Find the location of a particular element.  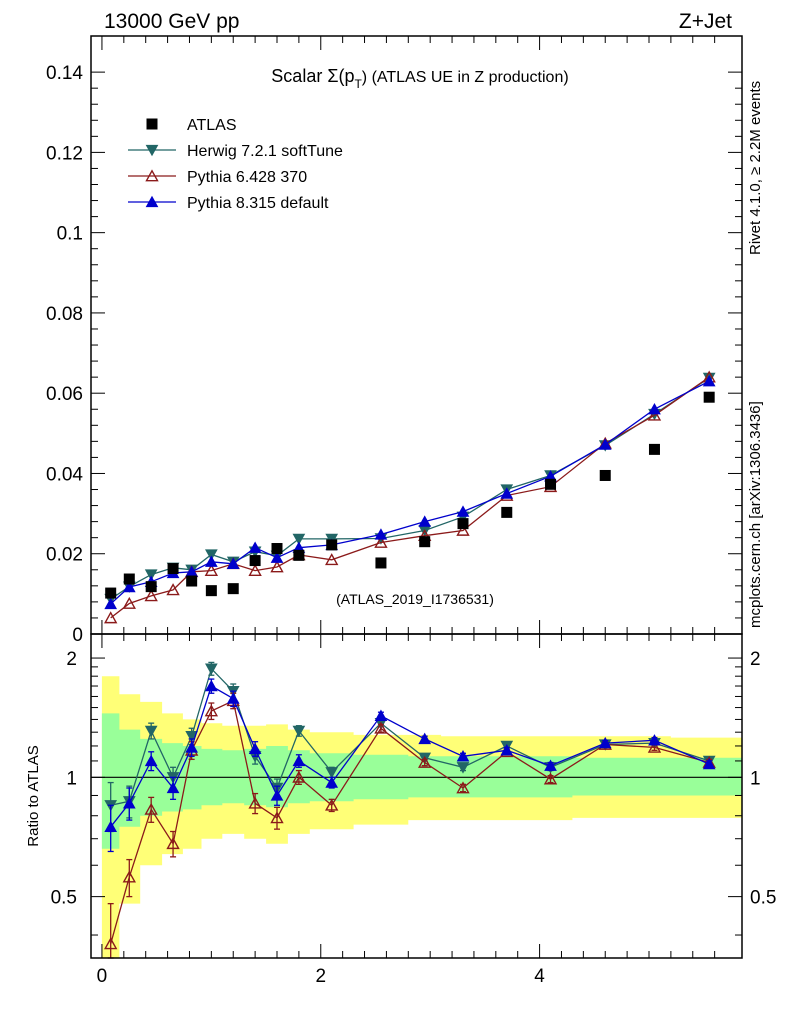

legend-item: Pythia 6.428 370 is located at coordinates (217, 177).